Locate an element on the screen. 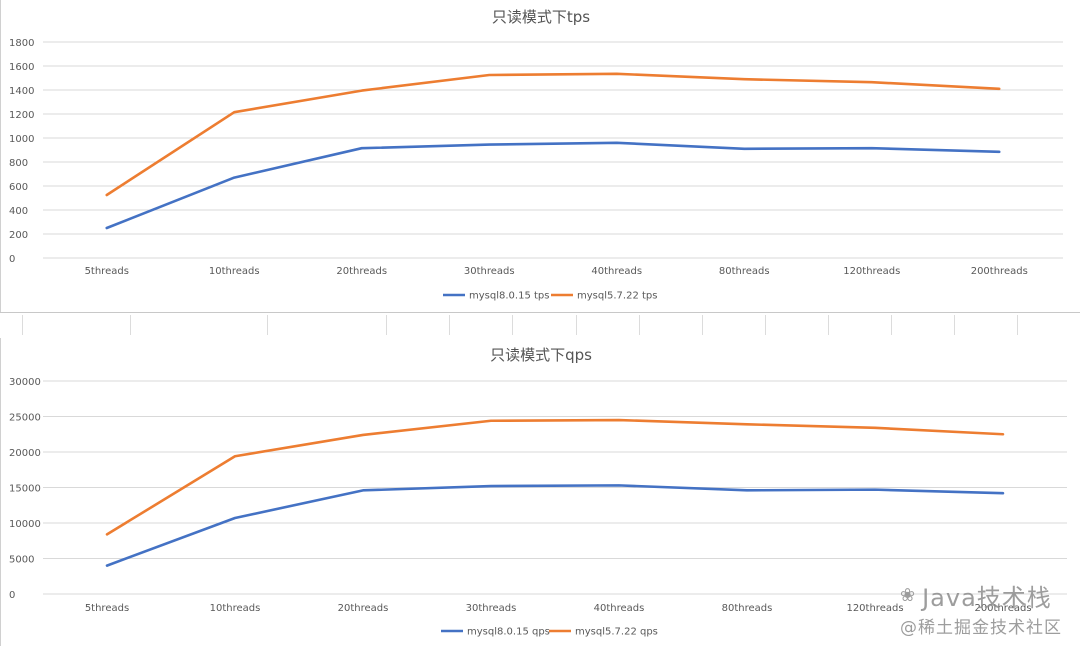 The image size is (1080, 646). y-tick-label: 600 is located at coordinates (18, 187).